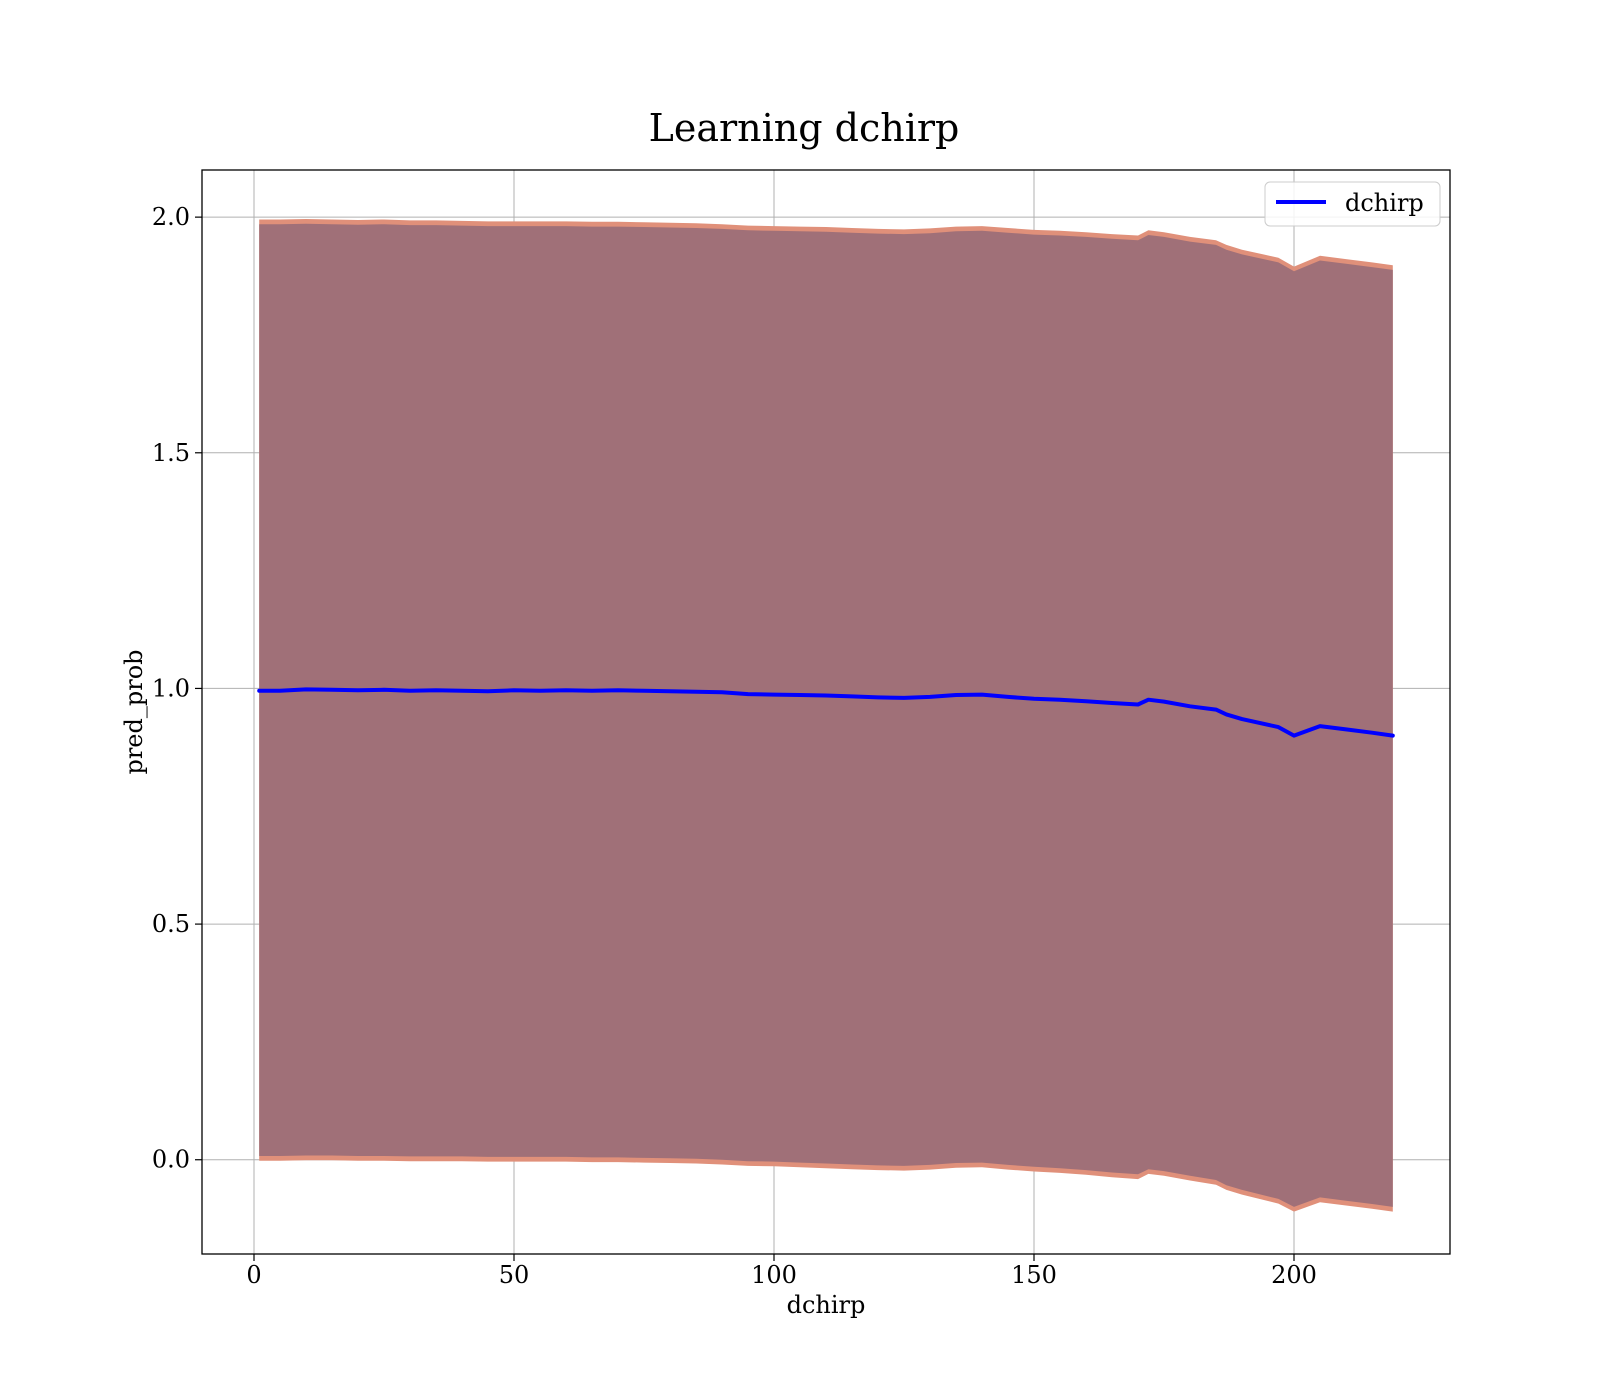 The image size is (1600, 1400). I want to click on legend-box, so click(1352, 204).